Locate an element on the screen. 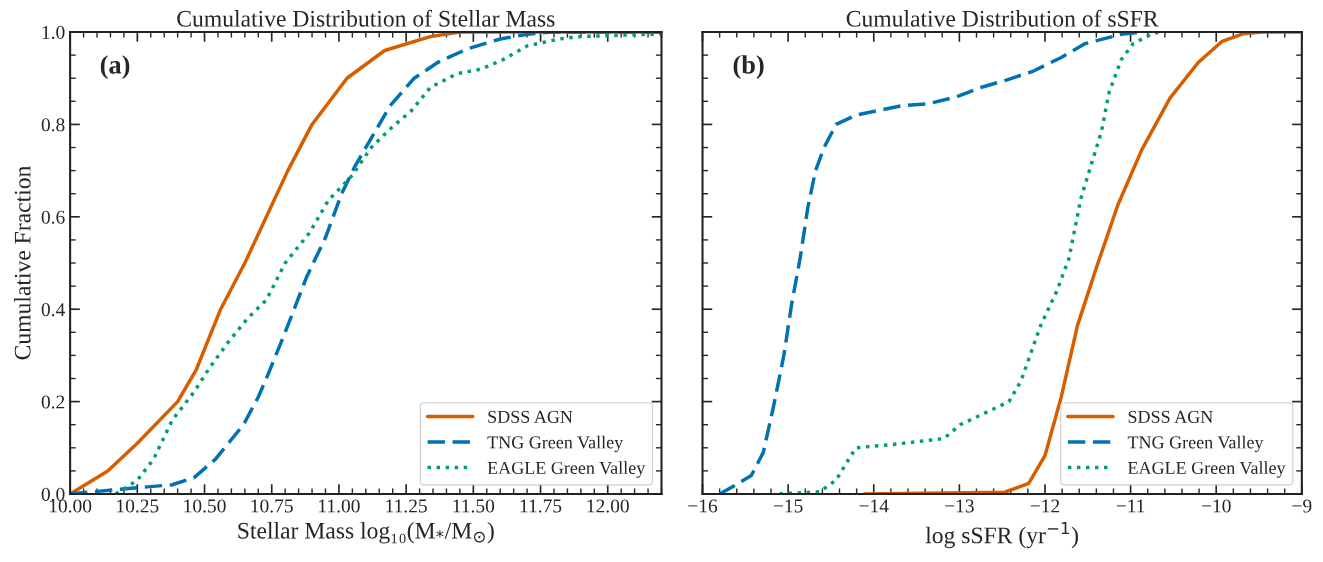 The height and width of the screenshot is (562, 1323). annotation: (a) is located at coordinates (115, 67).